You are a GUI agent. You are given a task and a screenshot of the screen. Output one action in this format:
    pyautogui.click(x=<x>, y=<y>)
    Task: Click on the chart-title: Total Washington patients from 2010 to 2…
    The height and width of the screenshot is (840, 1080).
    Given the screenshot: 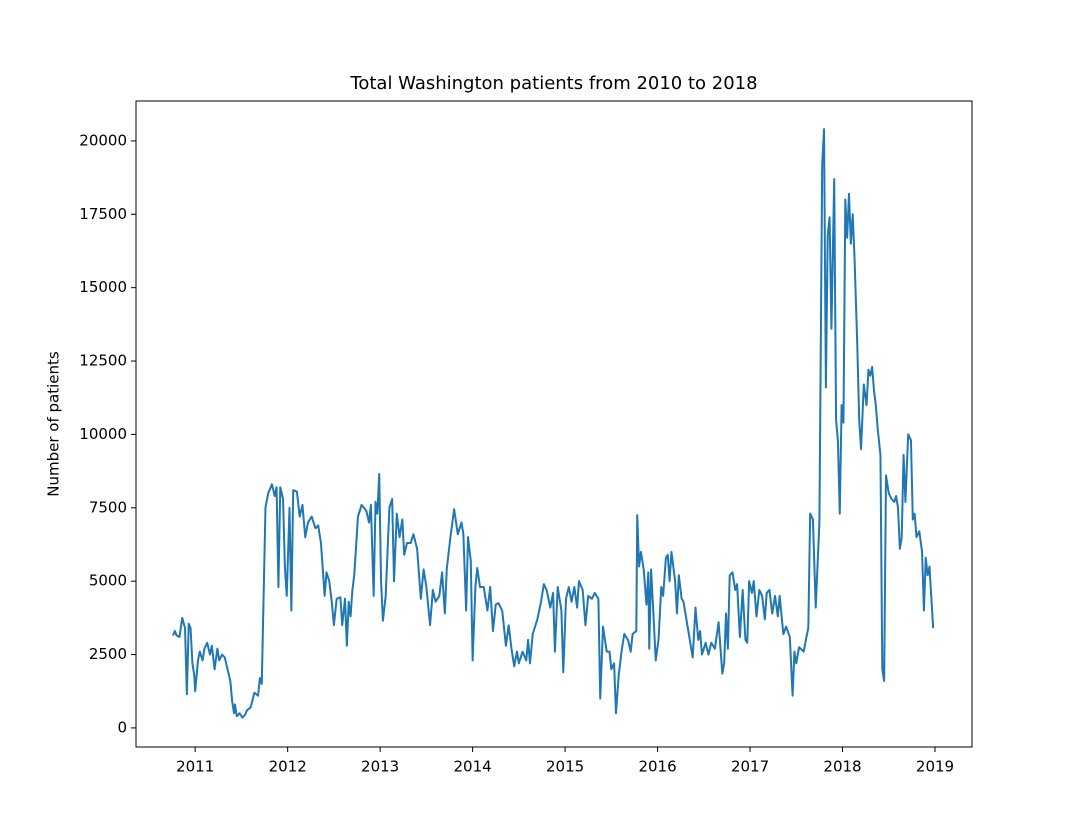 What is the action you would take?
    pyautogui.click(x=553, y=83)
    